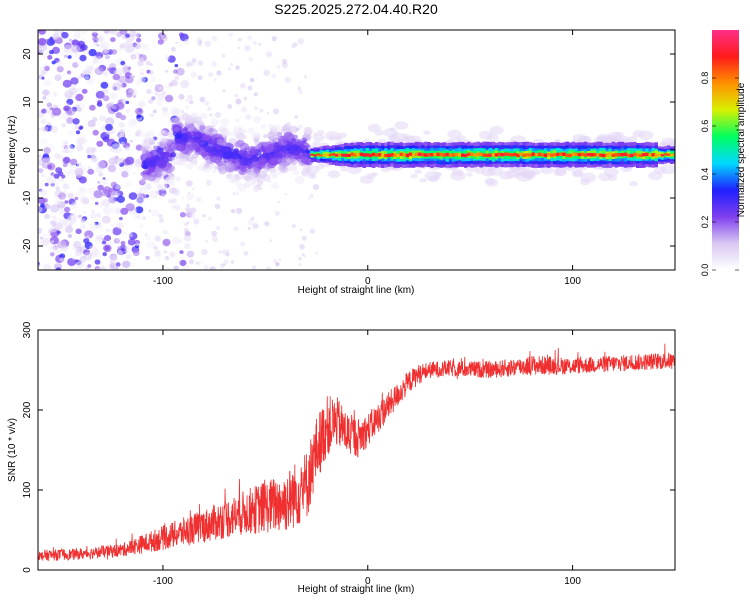 This screenshot has height=605, width=750. I want to click on spectrogram-x-label: Height of straight line (km), so click(356, 290).